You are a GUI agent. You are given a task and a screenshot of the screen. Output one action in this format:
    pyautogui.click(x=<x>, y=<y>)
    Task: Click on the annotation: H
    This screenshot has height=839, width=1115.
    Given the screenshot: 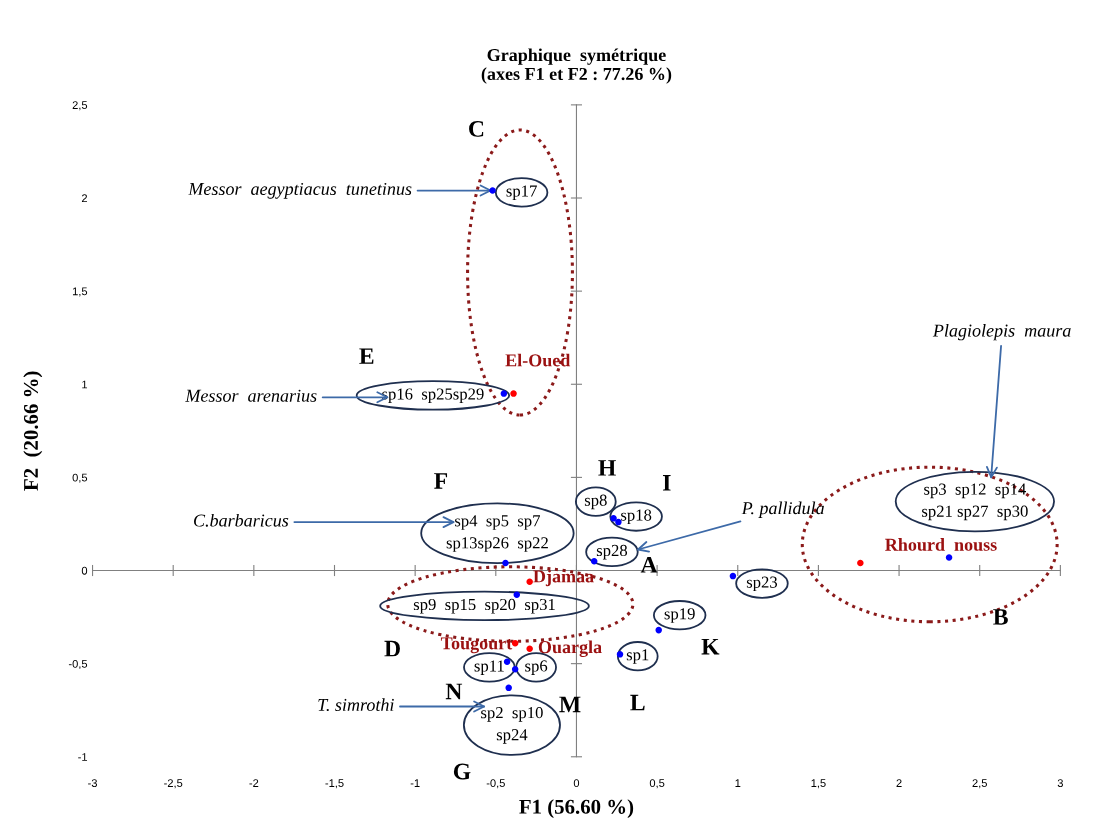 What is the action you would take?
    pyautogui.click(x=607, y=468)
    